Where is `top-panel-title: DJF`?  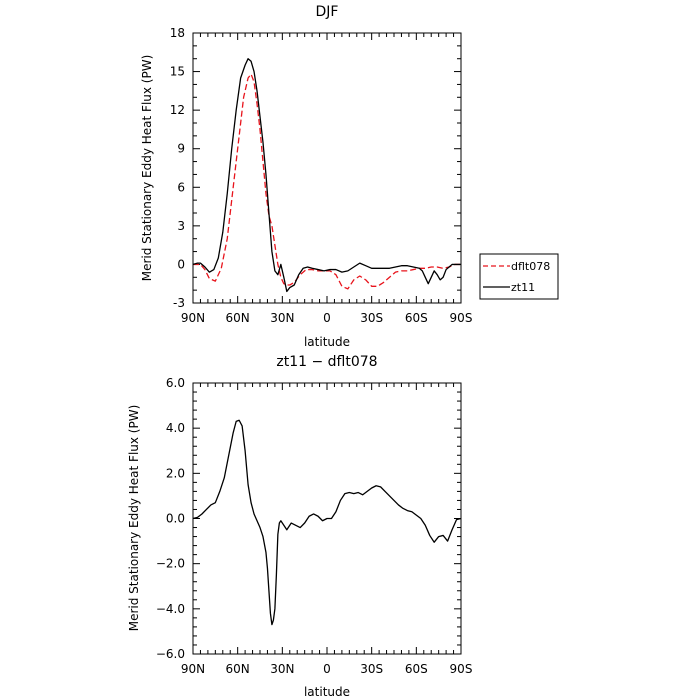 top-panel-title: DJF is located at coordinates (327, 12).